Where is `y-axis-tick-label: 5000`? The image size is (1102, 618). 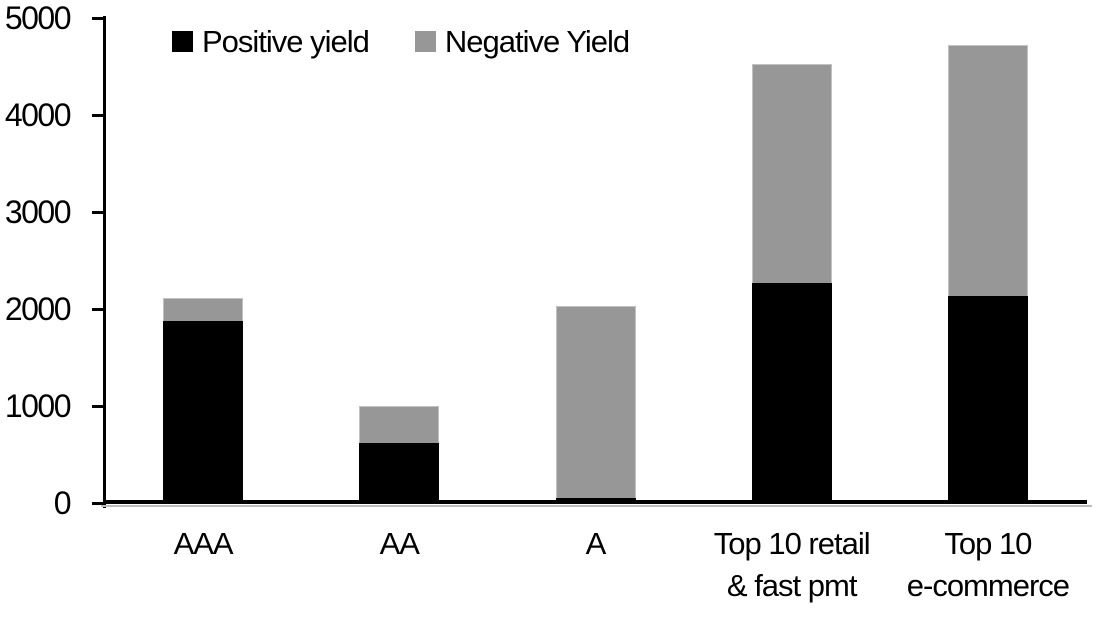
y-axis-tick-label: 5000 is located at coordinates (38, 18).